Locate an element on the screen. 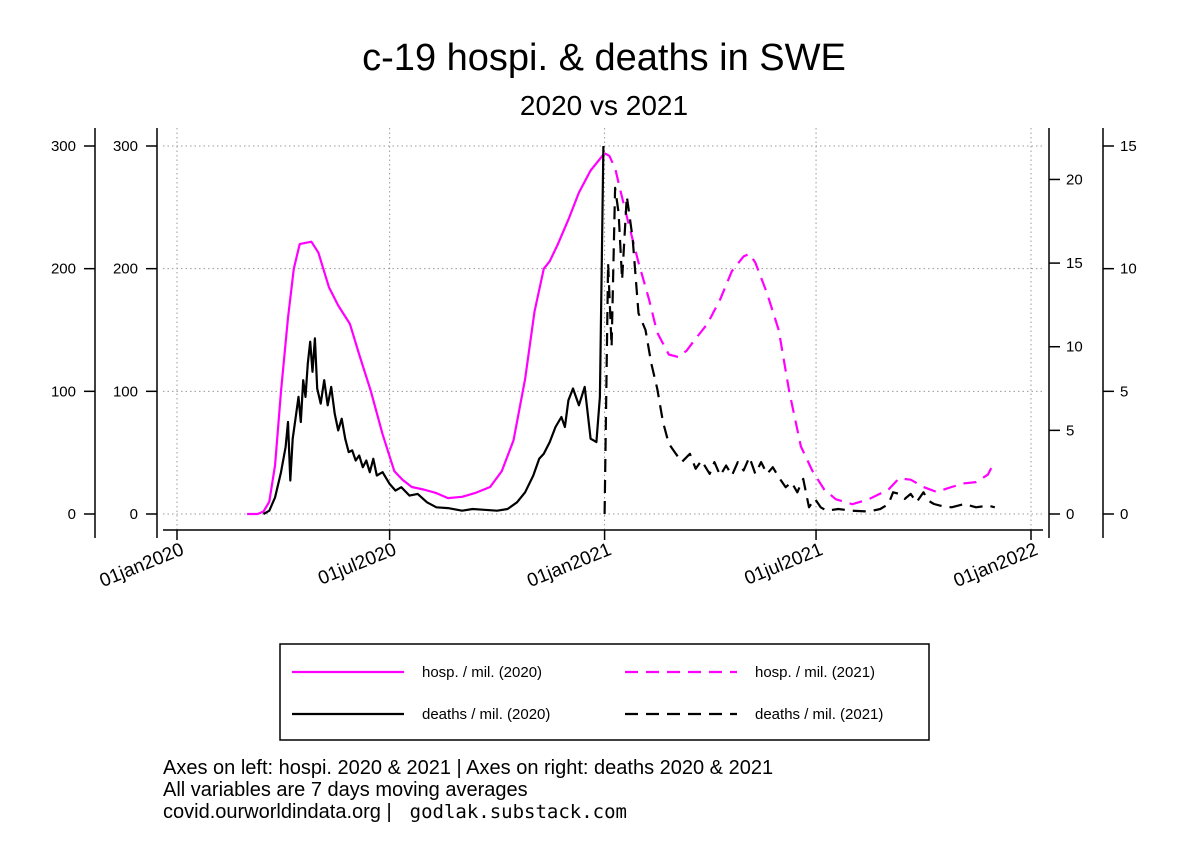 This screenshot has height=864, width=1188. legend-box is located at coordinates (604, 692).